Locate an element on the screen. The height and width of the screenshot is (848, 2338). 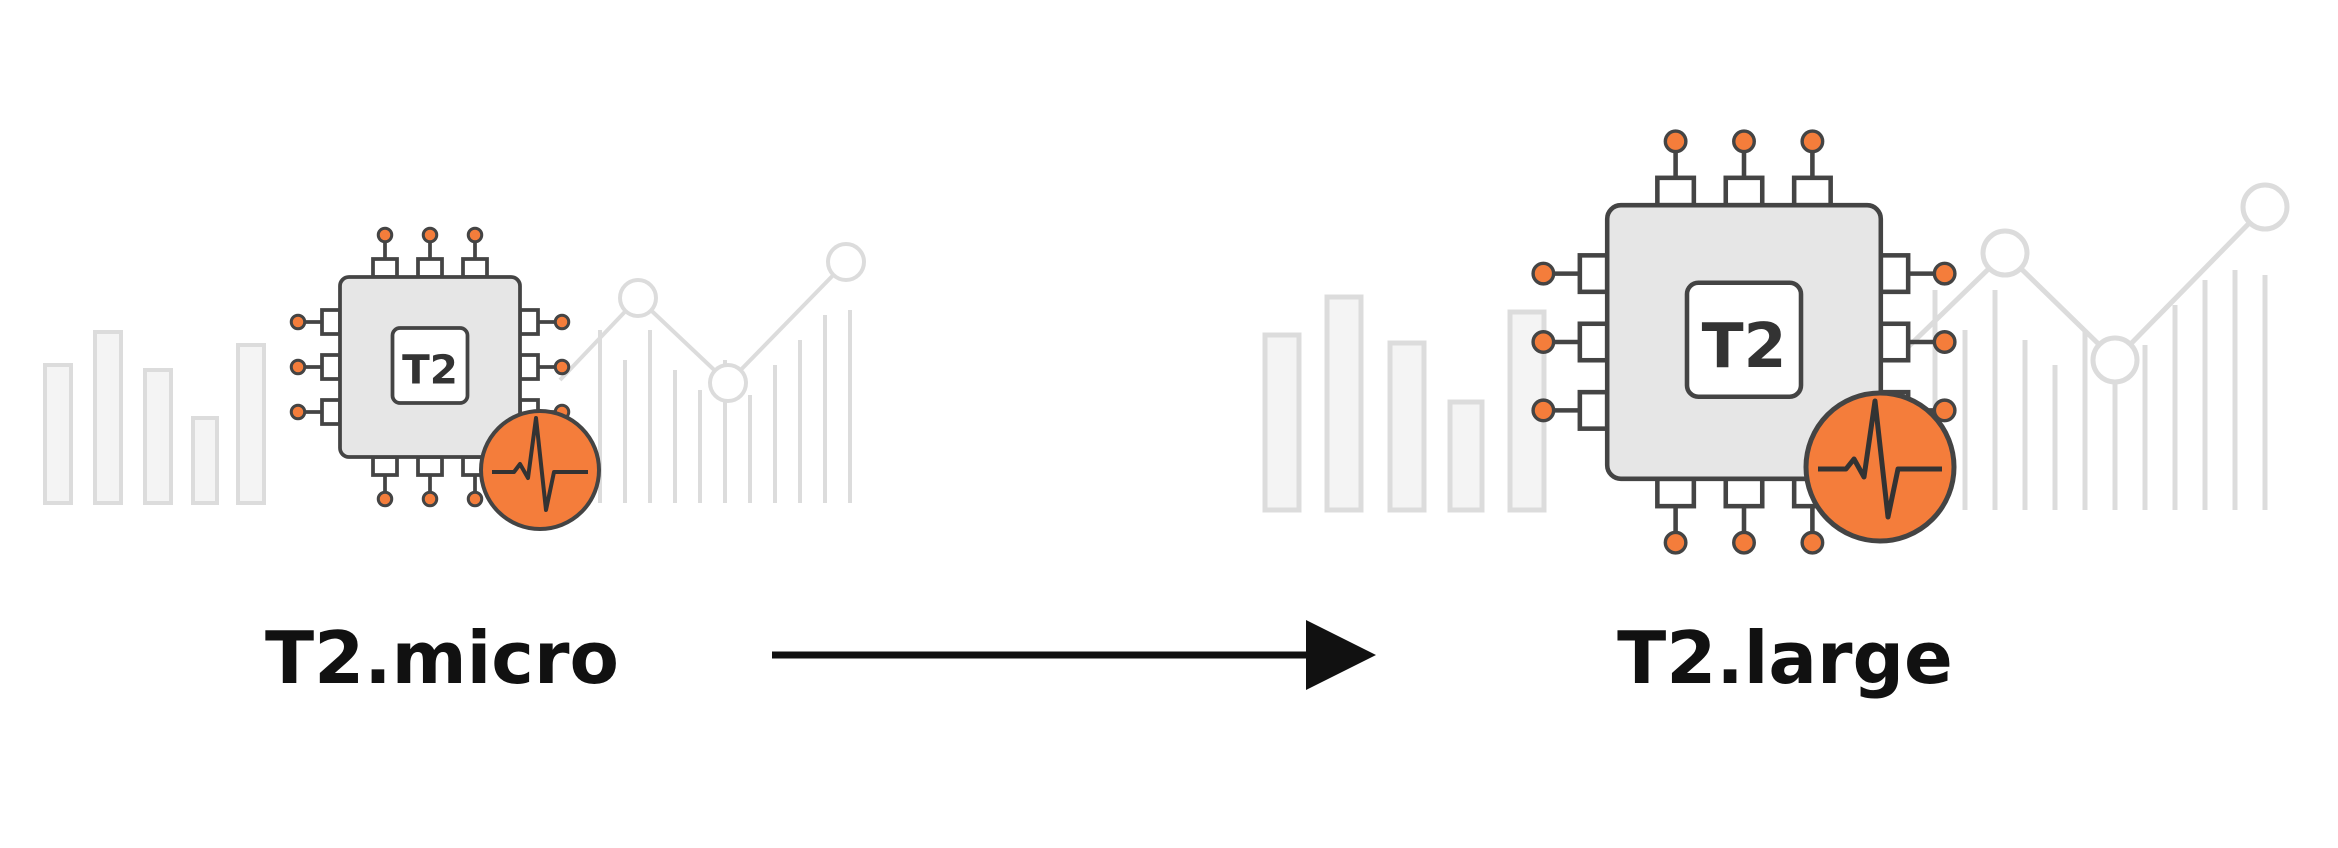
target-instance-label: T2.large is located at coordinates (1785, 658).